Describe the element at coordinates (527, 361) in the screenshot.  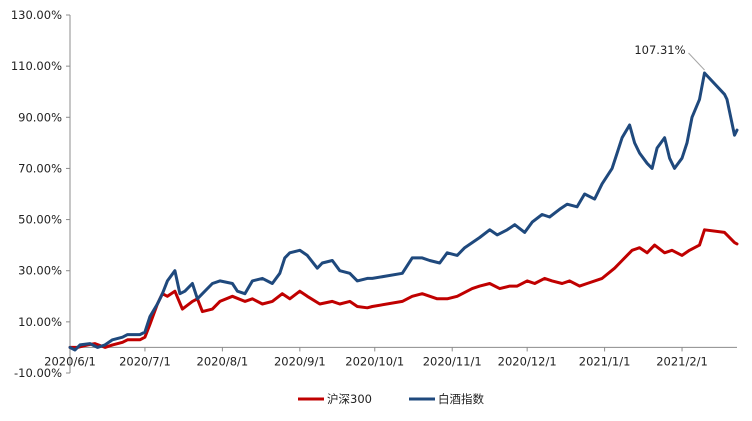
I see `x-tick-label: 2020/12/1` at that location.